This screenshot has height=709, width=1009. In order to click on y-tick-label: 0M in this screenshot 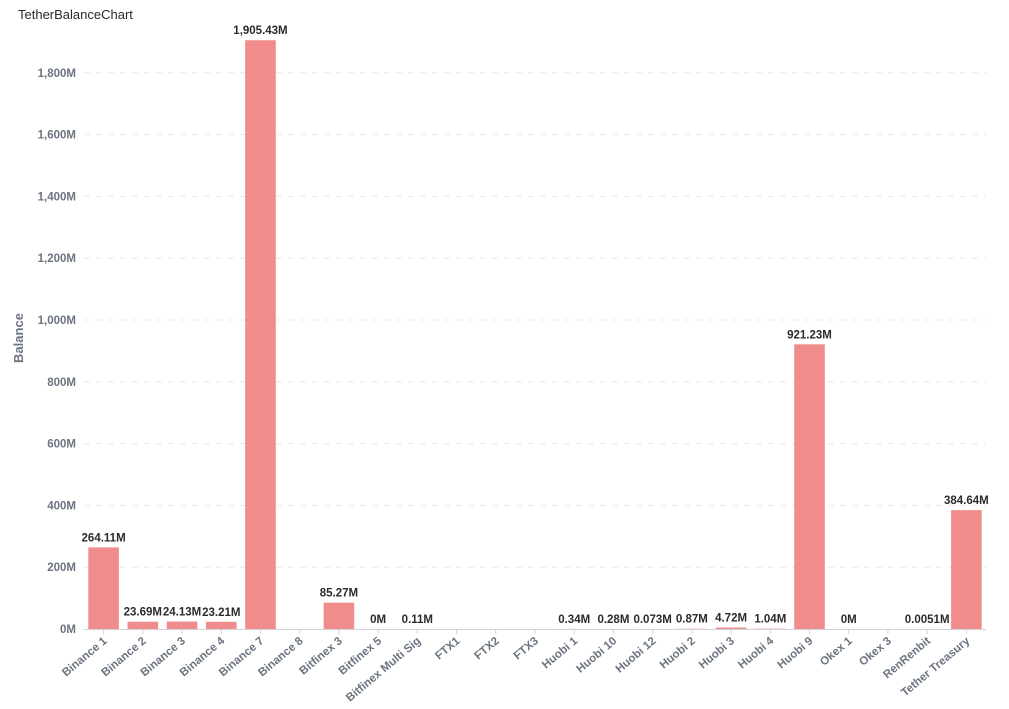, I will do `click(68, 630)`.